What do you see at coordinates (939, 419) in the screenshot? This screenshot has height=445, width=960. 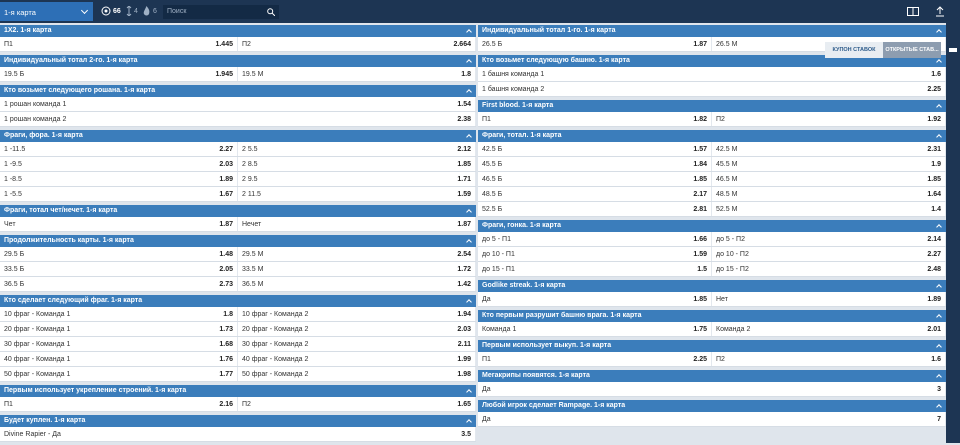 I see `odd: 7` at bounding box center [939, 419].